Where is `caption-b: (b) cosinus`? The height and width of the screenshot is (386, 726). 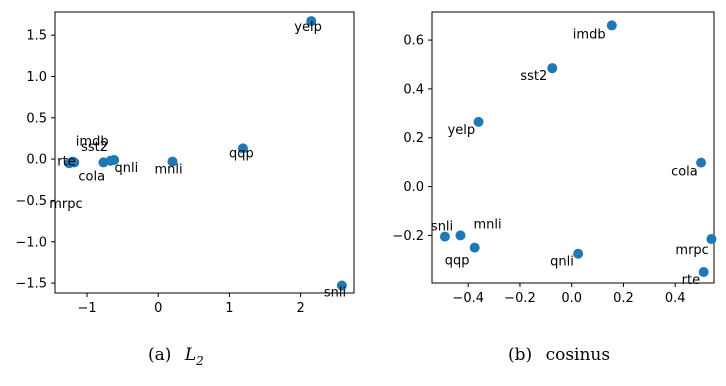
caption-b: (b) cosinus is located at coordinates (559, 355).